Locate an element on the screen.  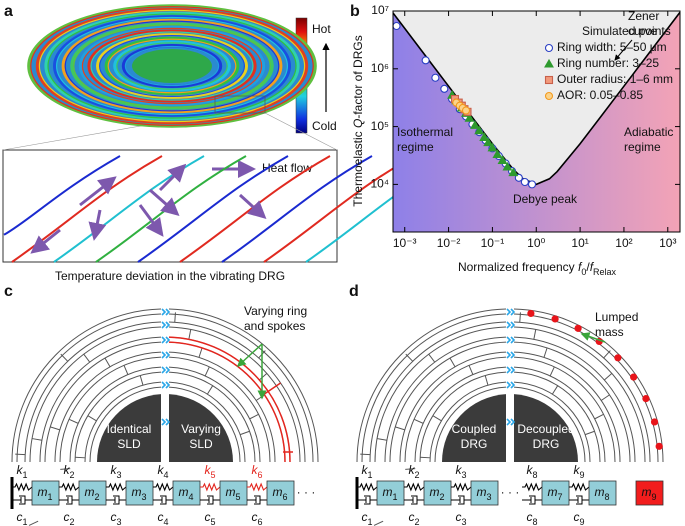
mass-label: m2 is located at coordinates (436, 493).